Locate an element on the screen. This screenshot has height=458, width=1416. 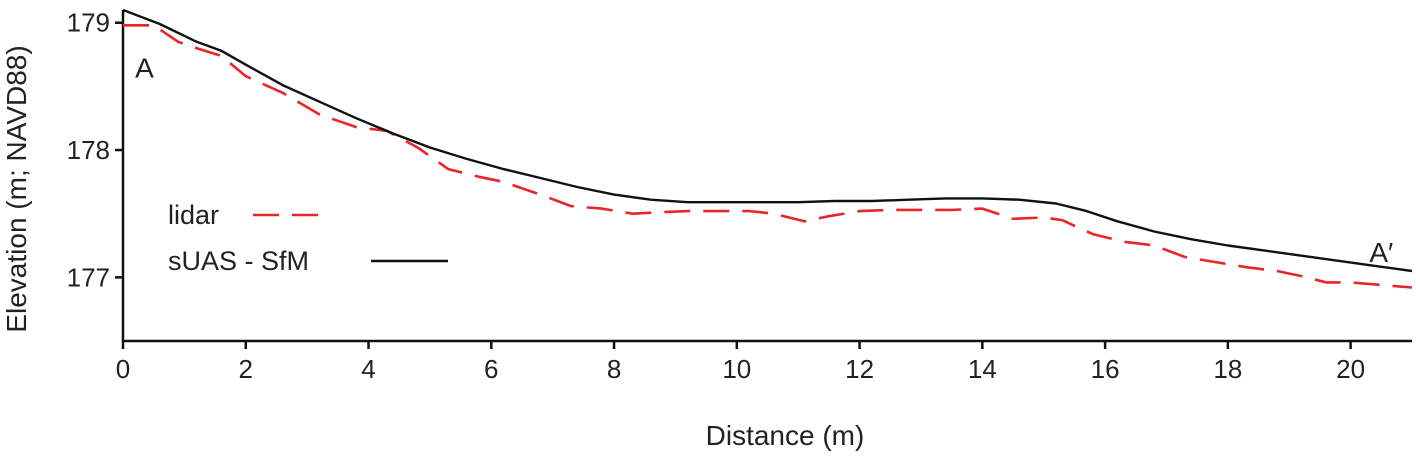
x-ticks: 0 2 4 6 8 10 12 14 16 18 20 is located at coordinates (740, 362).